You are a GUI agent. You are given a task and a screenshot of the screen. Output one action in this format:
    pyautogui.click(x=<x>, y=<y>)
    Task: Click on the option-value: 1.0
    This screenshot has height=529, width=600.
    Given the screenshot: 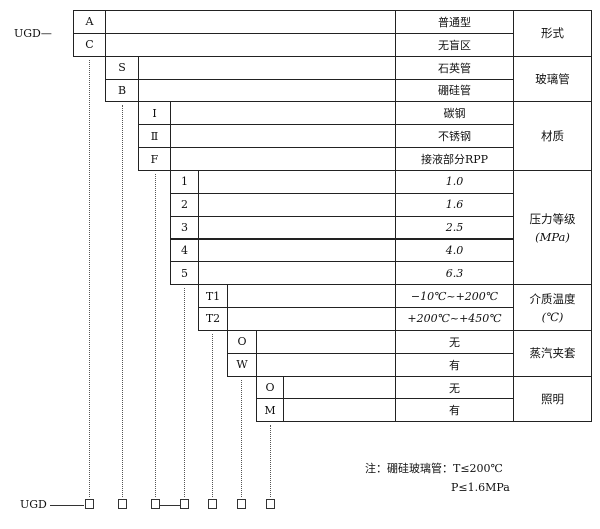 What is the action you would take?
    pyautogui.click(x=454, y=181)
    